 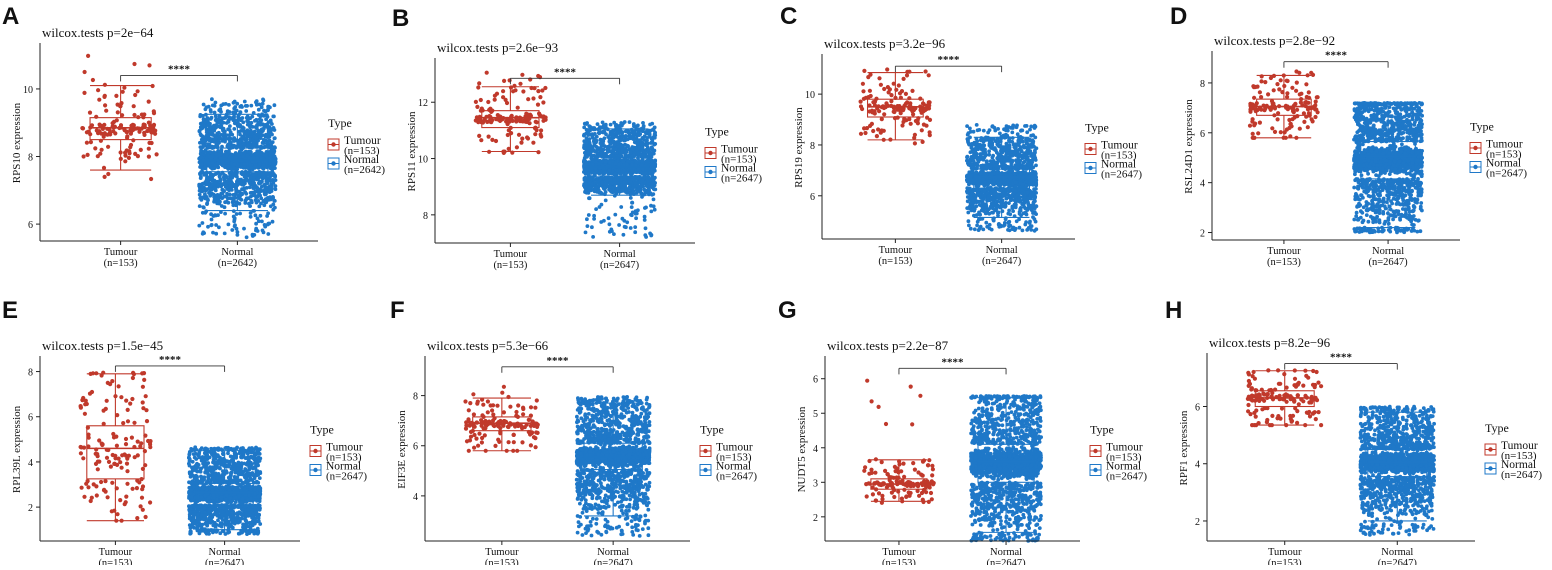 I want to click on x-tick-count: (n=2647), so click(x=620, y=265).